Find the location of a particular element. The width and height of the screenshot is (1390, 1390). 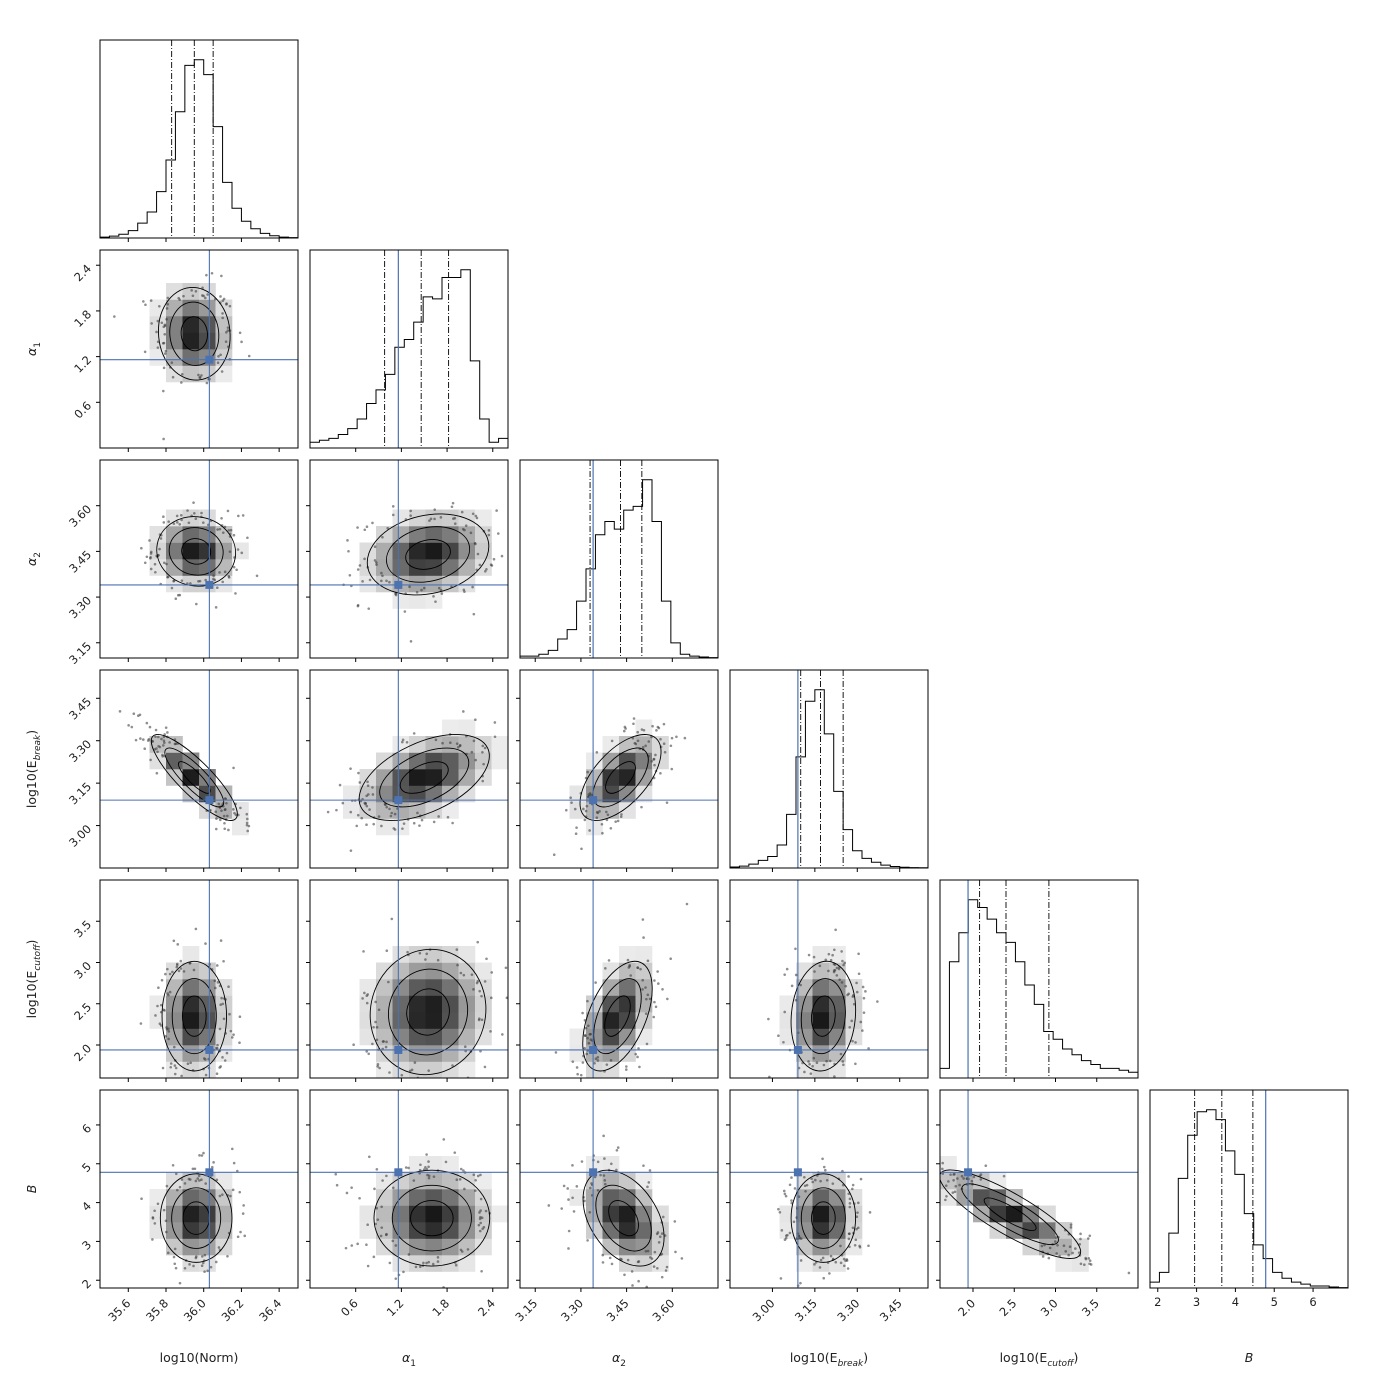

x-tick-label-norm: 35.8 is located at coordinates (157, 1310).